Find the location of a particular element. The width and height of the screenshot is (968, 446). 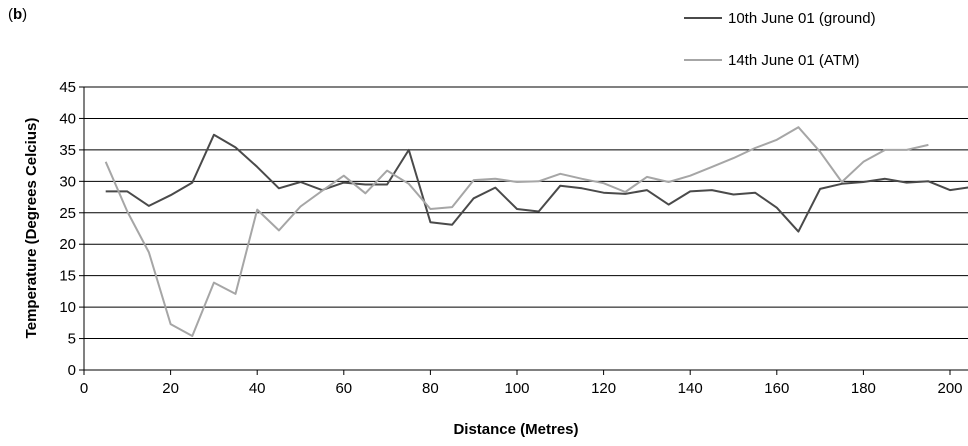

y-tick-label: 5 is located at coordinates (72, 339).